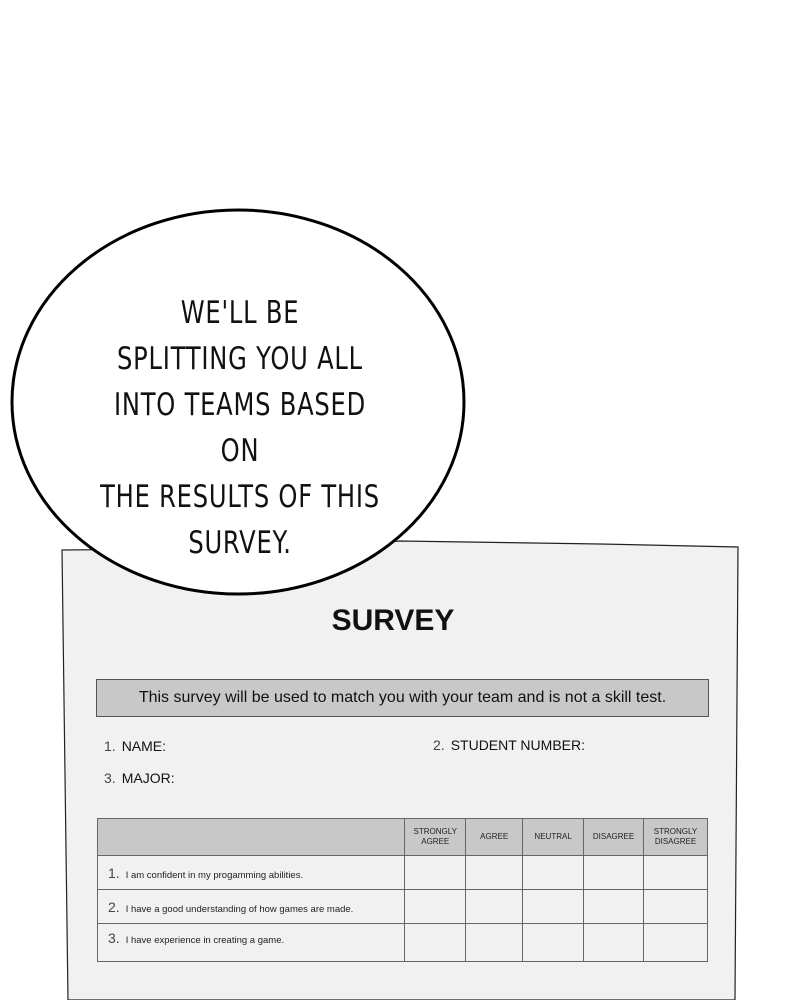  I want to click on bubble-line: WE'LL BE, so click(240, 313).